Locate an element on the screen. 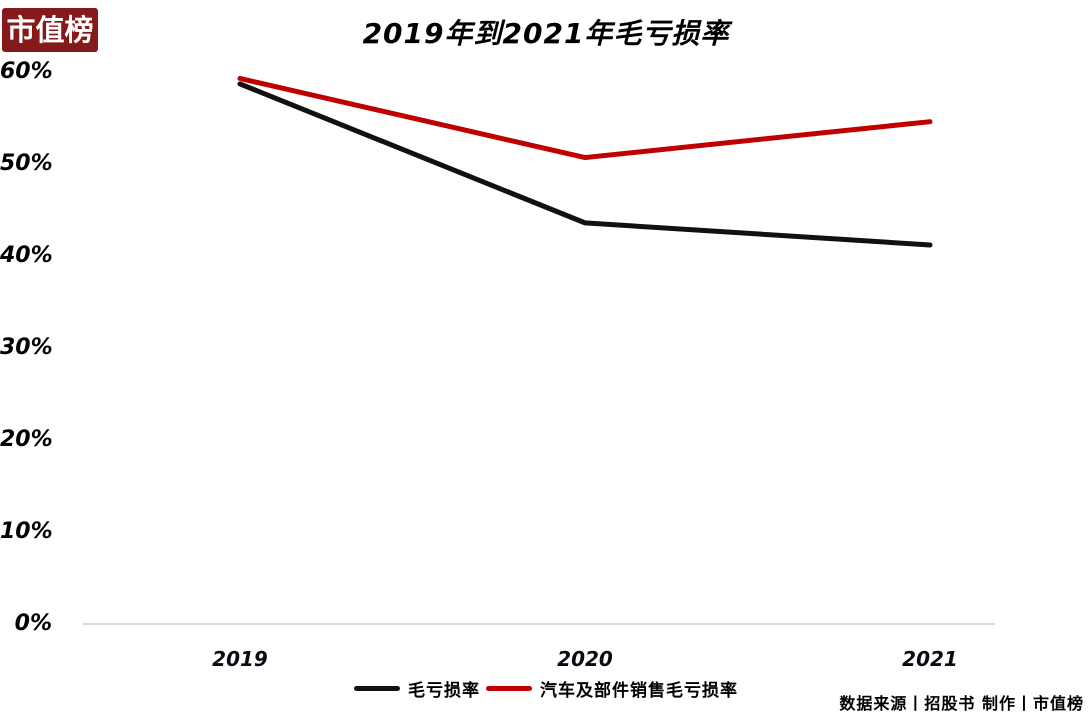  y-tick-label: 10% is located at coordinates (26, 531).